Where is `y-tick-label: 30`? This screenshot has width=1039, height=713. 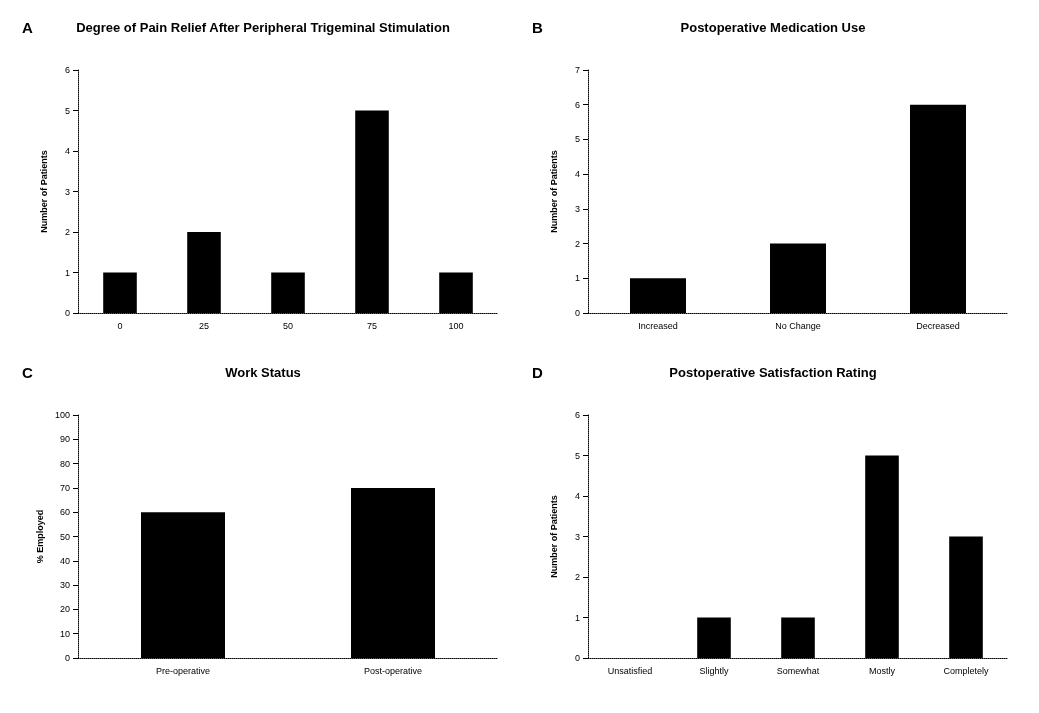
y-tick-label: 30 is located at coordinates (64, 585).